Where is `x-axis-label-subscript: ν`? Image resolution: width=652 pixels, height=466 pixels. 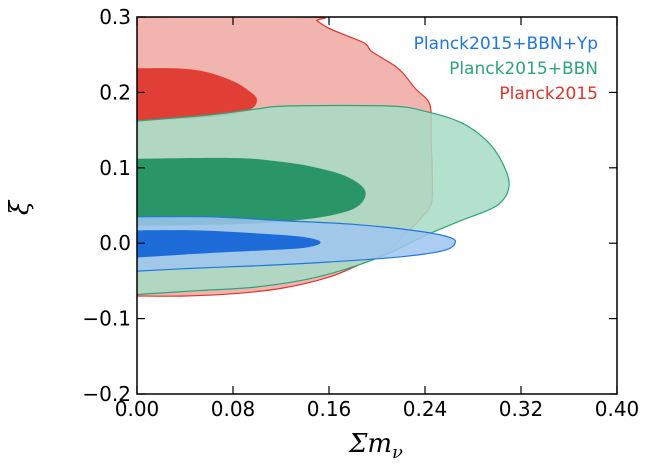 x-axis-label-subscript: ν is located at coordinates (397, 452).